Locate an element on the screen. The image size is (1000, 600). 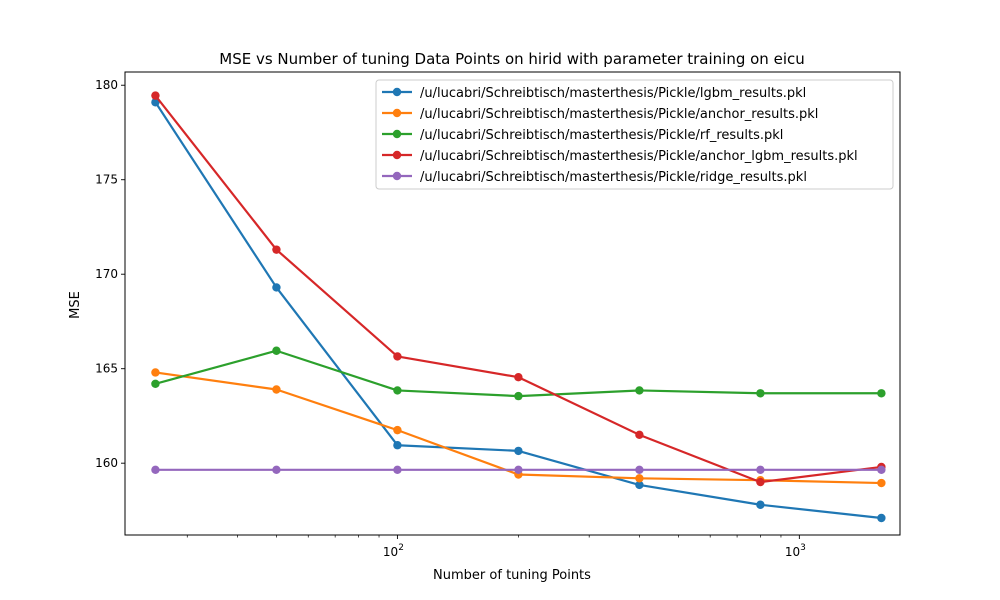
y-axis-label: MSE is located at coordinates (75, 305).